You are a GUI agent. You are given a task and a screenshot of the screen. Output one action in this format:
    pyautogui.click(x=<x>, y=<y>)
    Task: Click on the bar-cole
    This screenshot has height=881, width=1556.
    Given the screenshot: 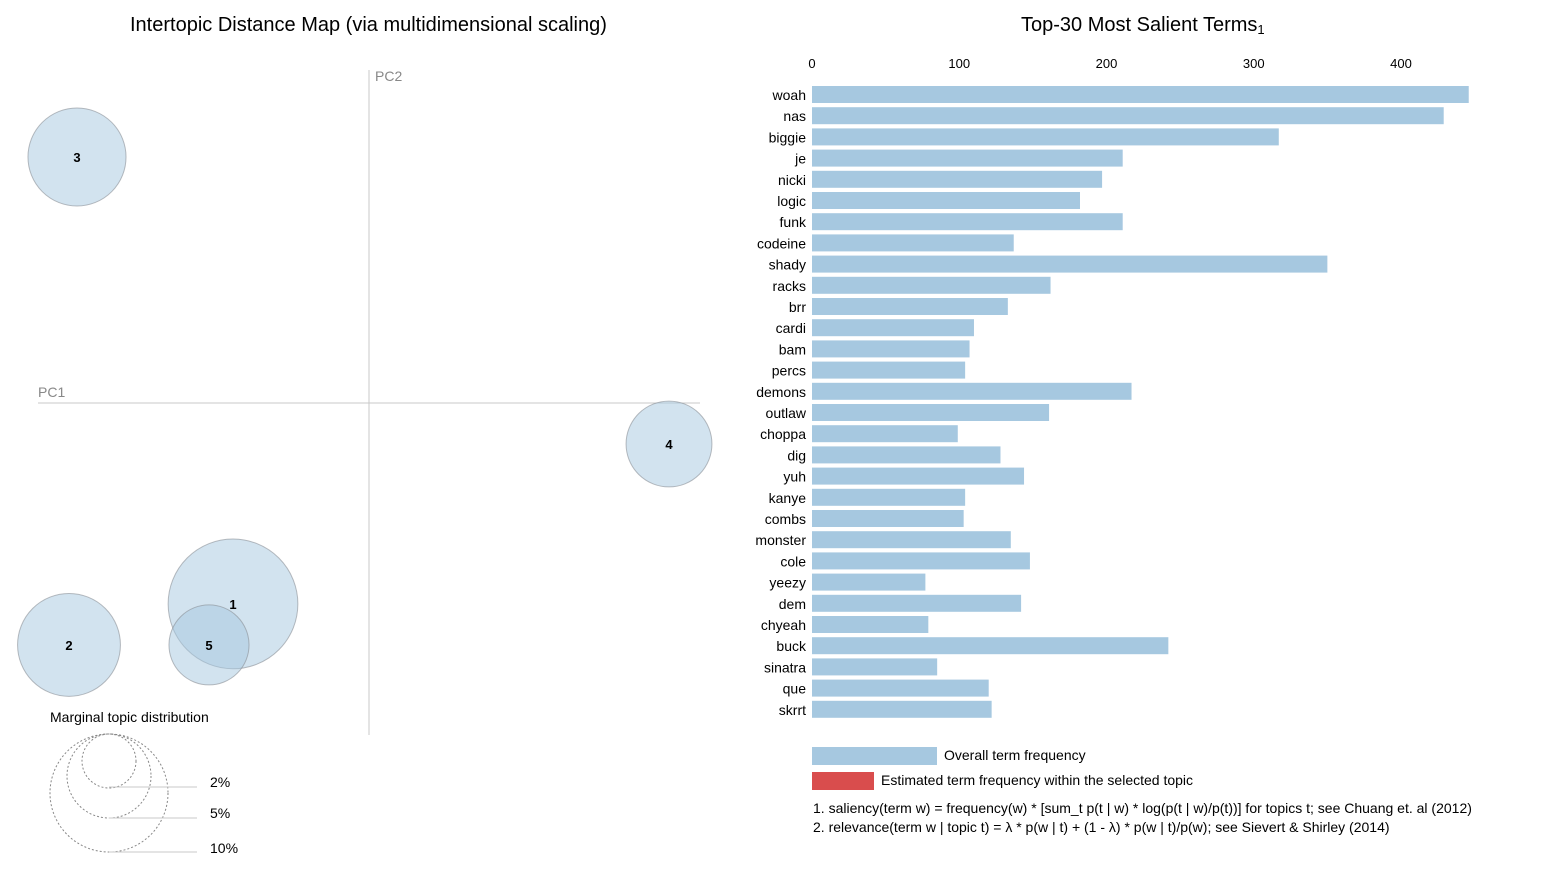 What is the action you would take?
    pyautogui.click(x=921, y=561)
    